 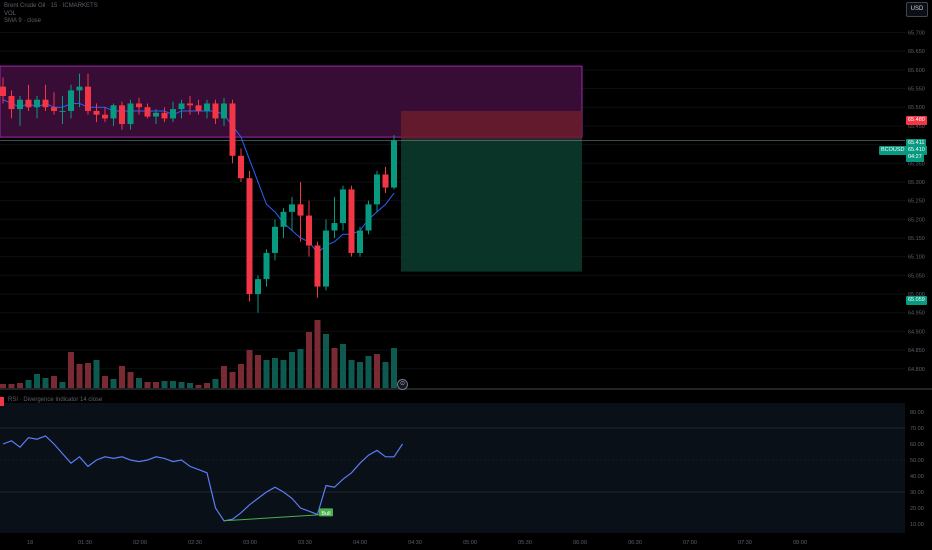 I want to click on chart-header-volume: VOL, so click(x=10, y=14).